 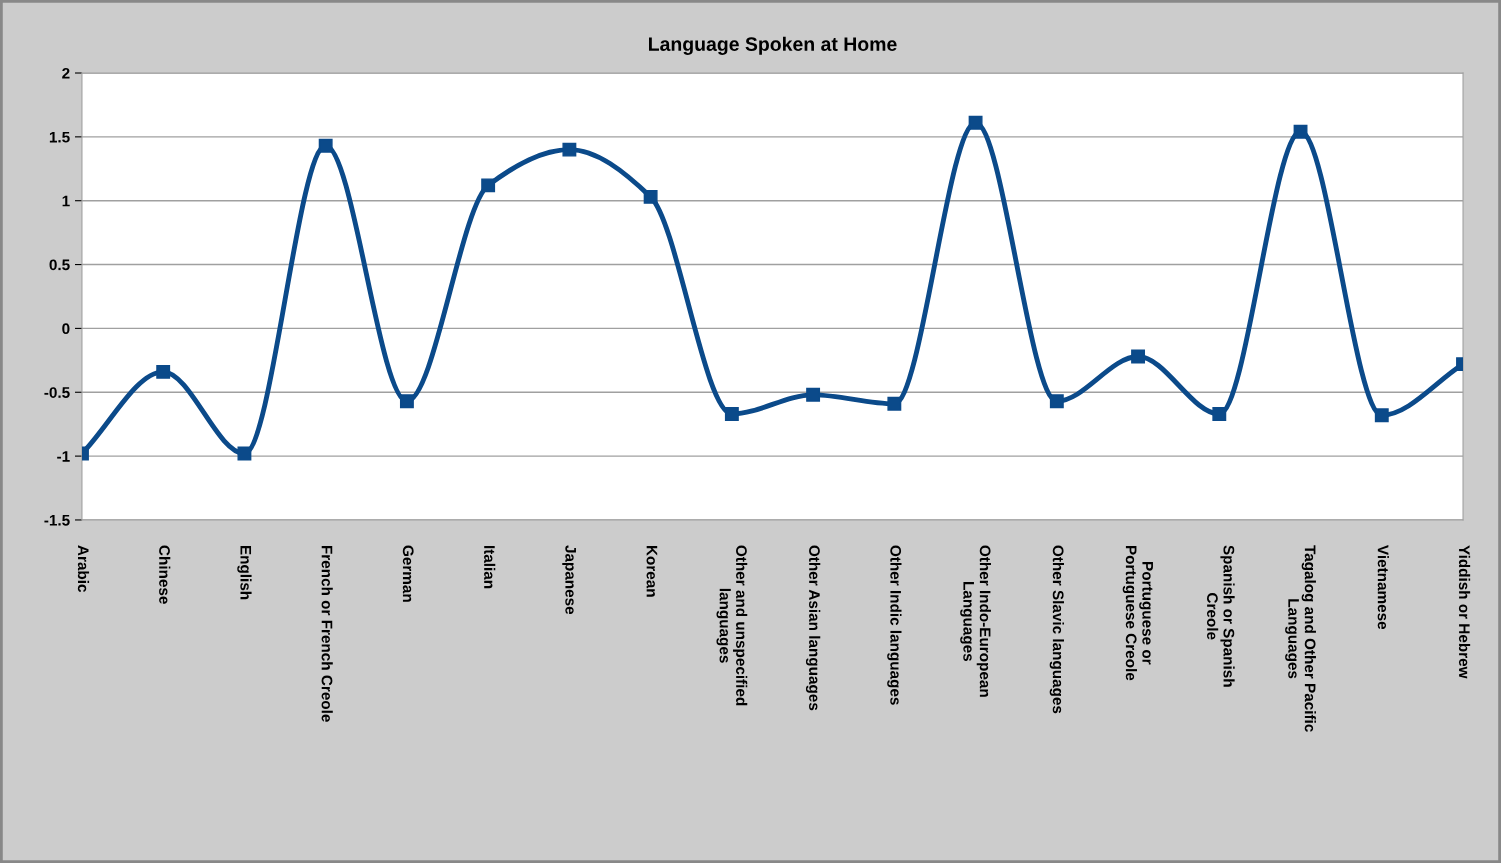 What do you see at coordinates (1056, 629) in the screenshot?
I see `x-tick-label: Other Slavic languages` at bounding box center [1056, 629].